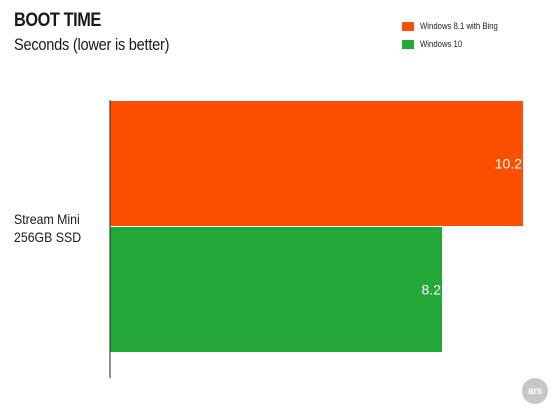 The image size is (560, 411). I want to click on legend-label-windows-10: Windows 10, so click(441, 44).